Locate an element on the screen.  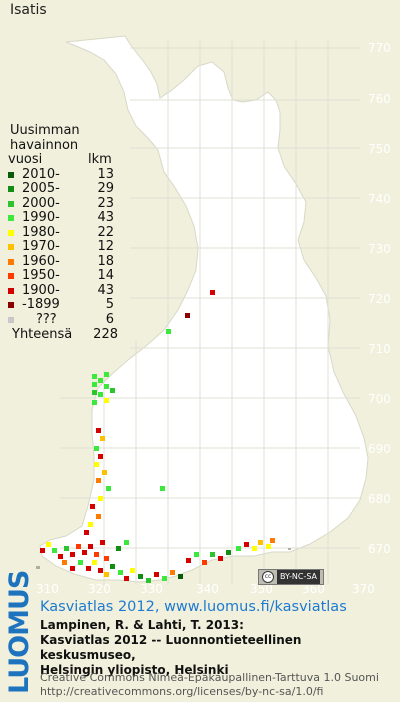
cc-badge-text: BY-NC-SA is located at coordinates (299, 577).